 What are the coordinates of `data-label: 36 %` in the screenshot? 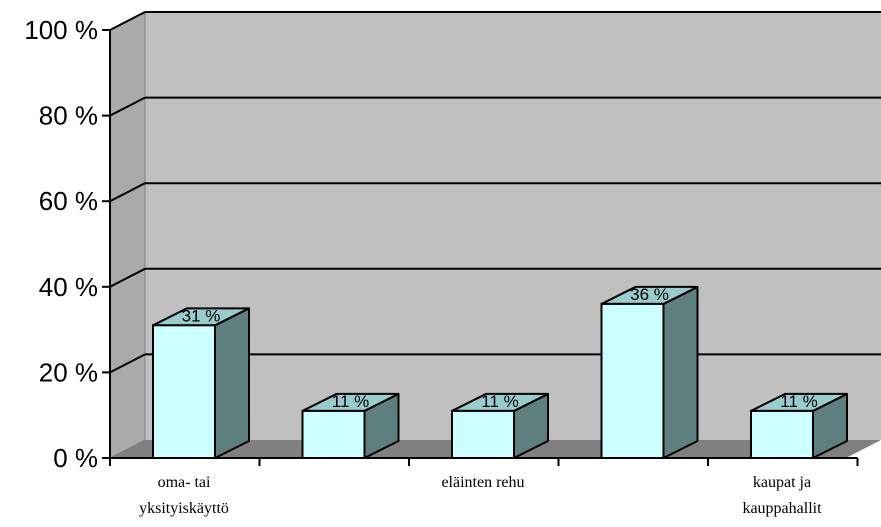 It's located at (649, 294).